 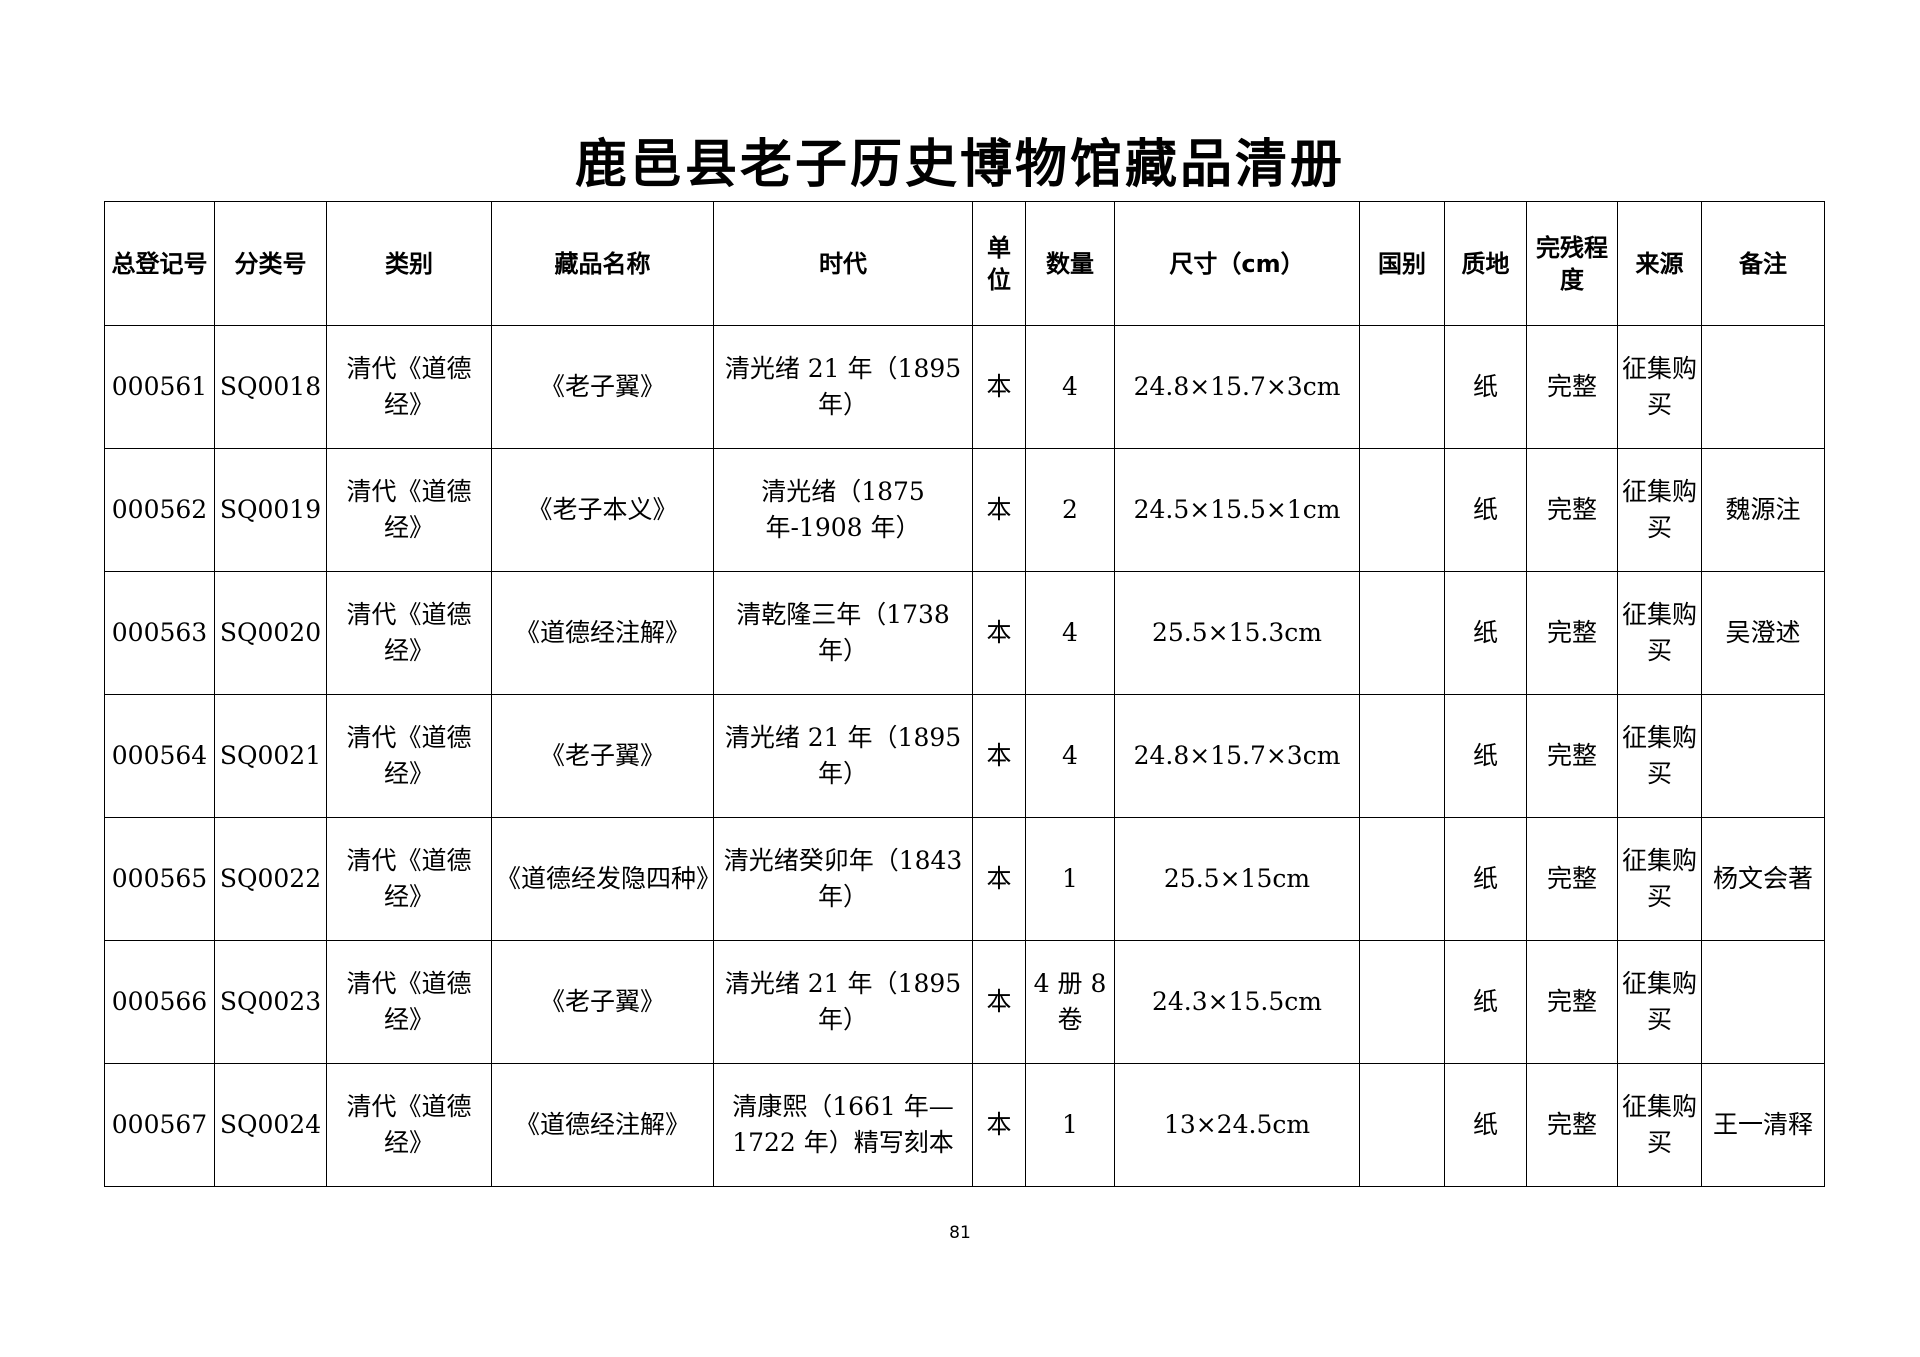 I want to click on cell-remarks: 王一清释, so click(x=1763, y=1125).